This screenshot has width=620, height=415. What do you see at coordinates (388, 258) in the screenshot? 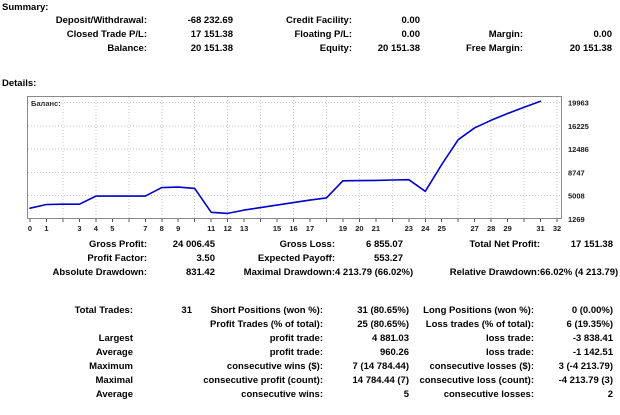
I see `stat-value: 553.27` at bounding box center [388, 258].